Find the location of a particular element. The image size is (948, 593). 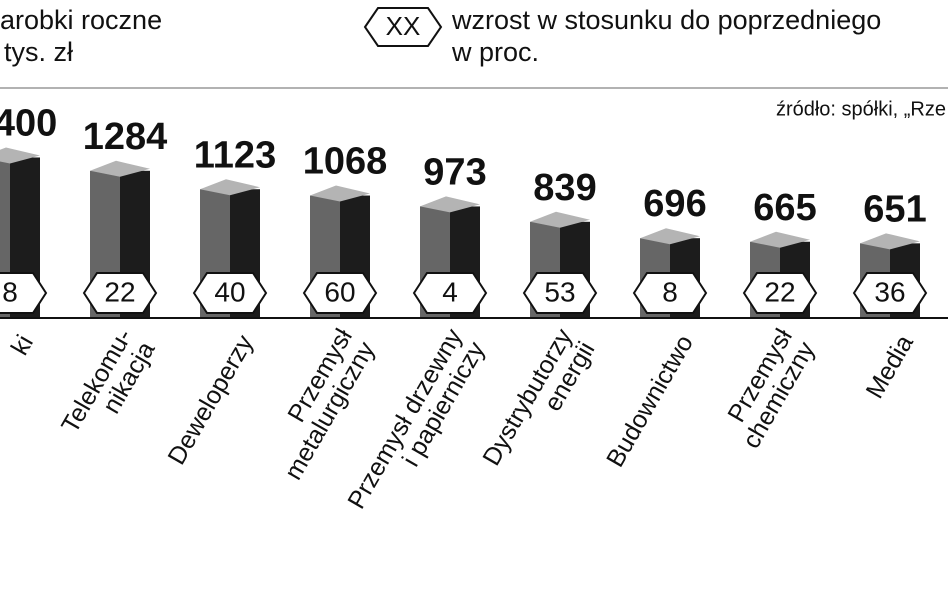

x-tick-label: Media is located at coordinates (890, 366).